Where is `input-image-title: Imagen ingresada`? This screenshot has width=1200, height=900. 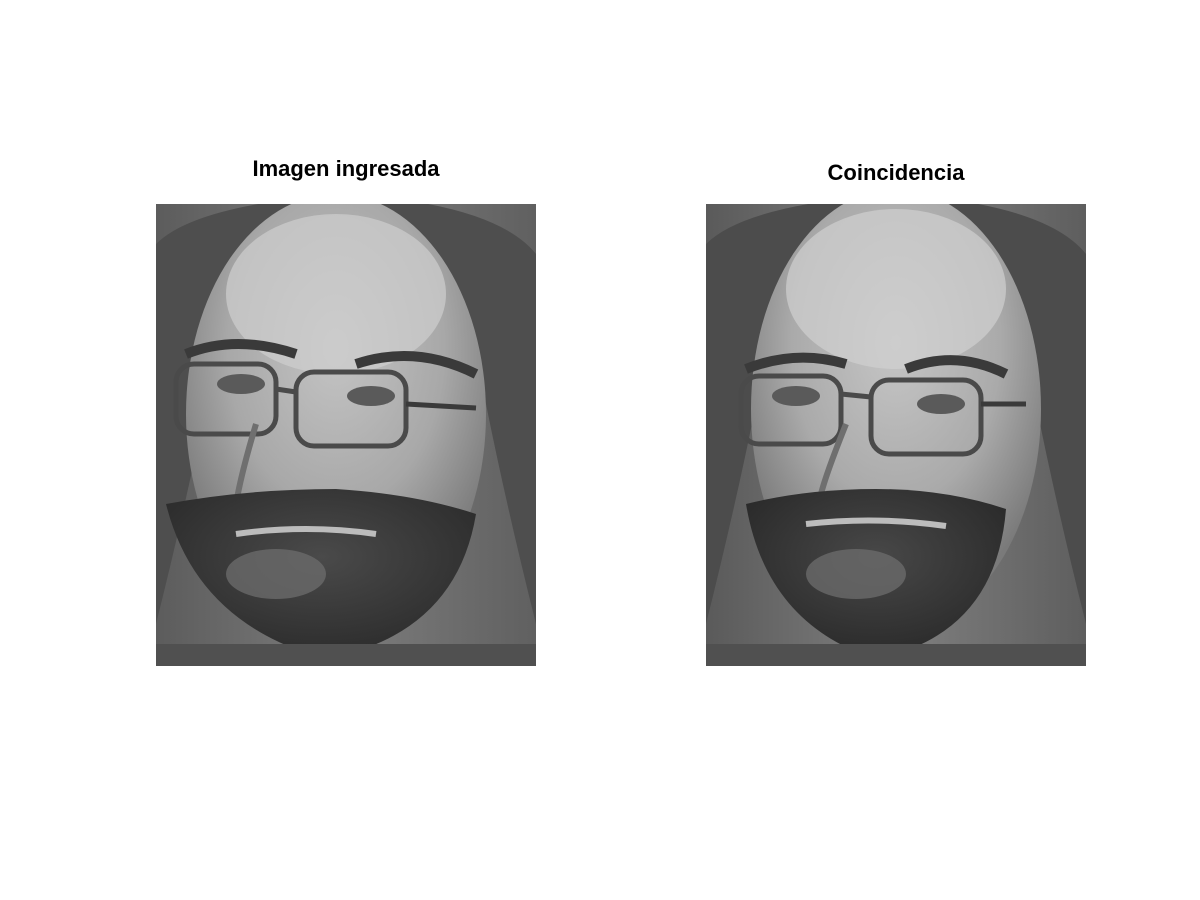
input-image-title: Imagen ingresada is located at coordinates (346, 168).